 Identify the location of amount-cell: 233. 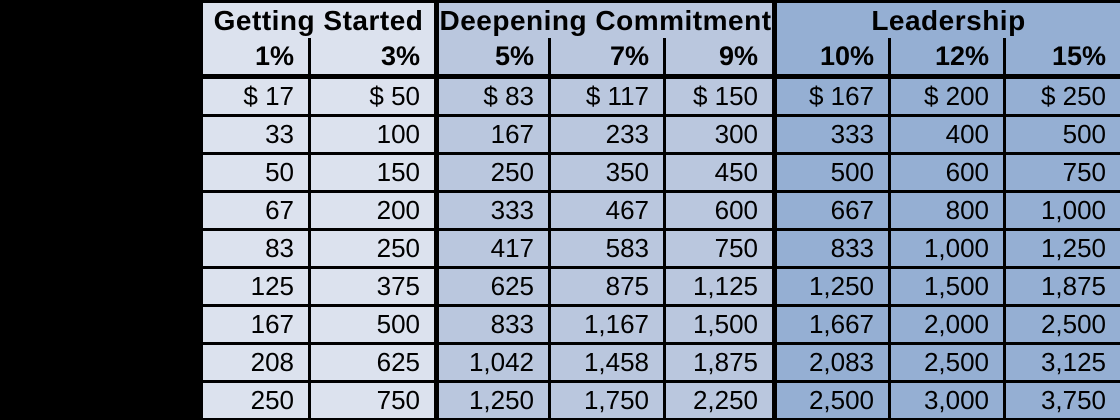
(607, 134).